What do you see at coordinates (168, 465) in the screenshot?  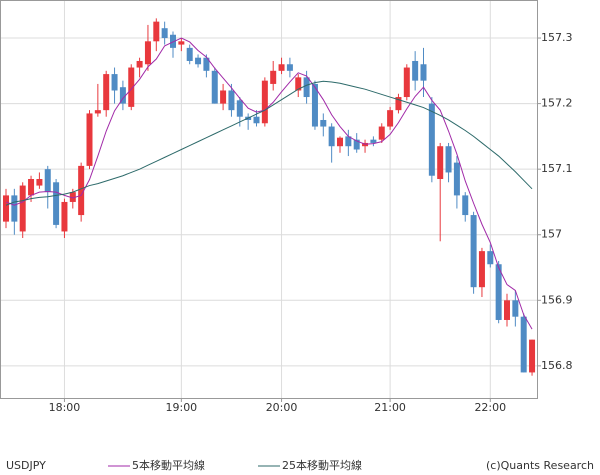 I see `legend-label: 5本移動平均線` at bounding box center [168, 465].